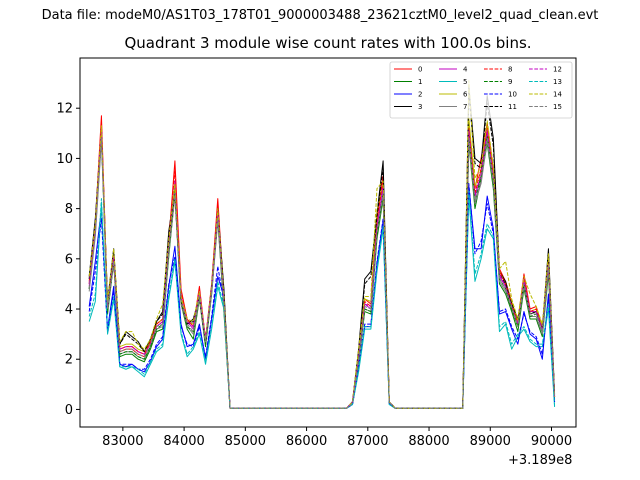 Image resolution: width=640 pixels, height=480 pixels. What do you see at coordinates (69, 259) in the screenshot?
I see `y-tick-label: 6` at bounding box center [69, 259].